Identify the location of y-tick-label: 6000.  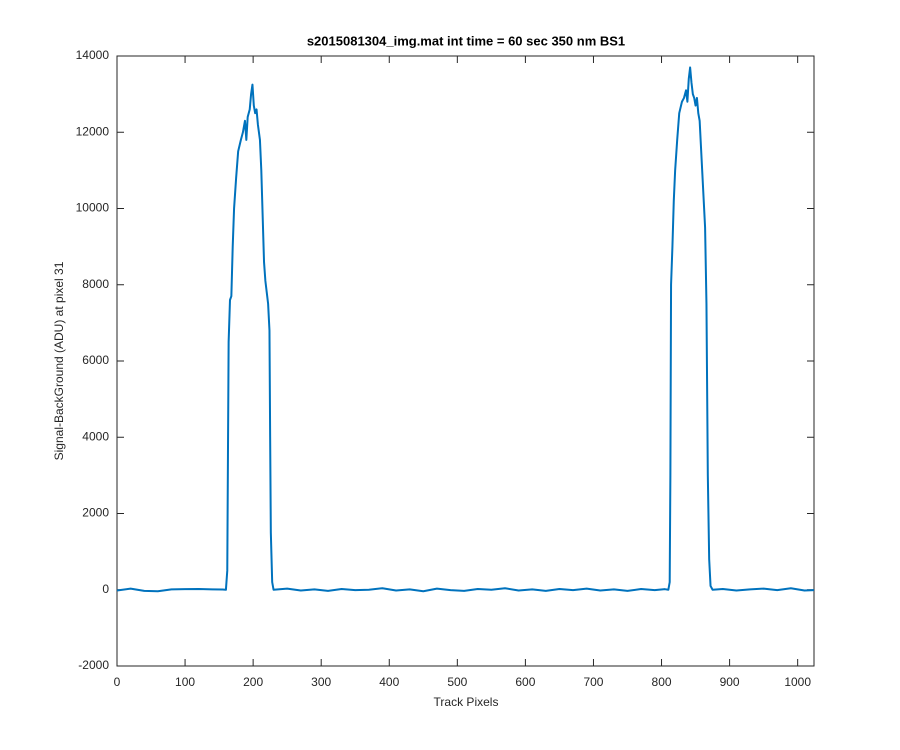
(95, 360).